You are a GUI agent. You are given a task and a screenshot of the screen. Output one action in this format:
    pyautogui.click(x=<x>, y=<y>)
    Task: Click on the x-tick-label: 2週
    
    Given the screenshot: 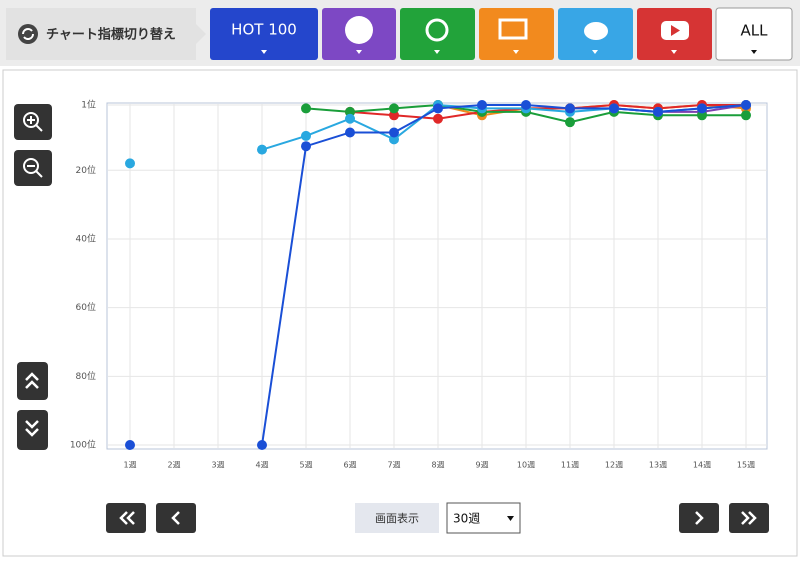 What is the action you would take?
    pyautogui.click(x=173, y=465)
    